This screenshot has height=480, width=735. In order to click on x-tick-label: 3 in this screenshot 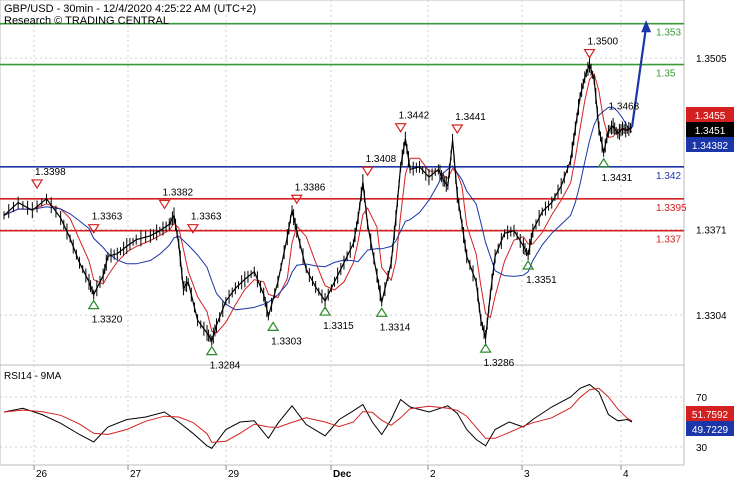, I will do `click(527, 474)`.